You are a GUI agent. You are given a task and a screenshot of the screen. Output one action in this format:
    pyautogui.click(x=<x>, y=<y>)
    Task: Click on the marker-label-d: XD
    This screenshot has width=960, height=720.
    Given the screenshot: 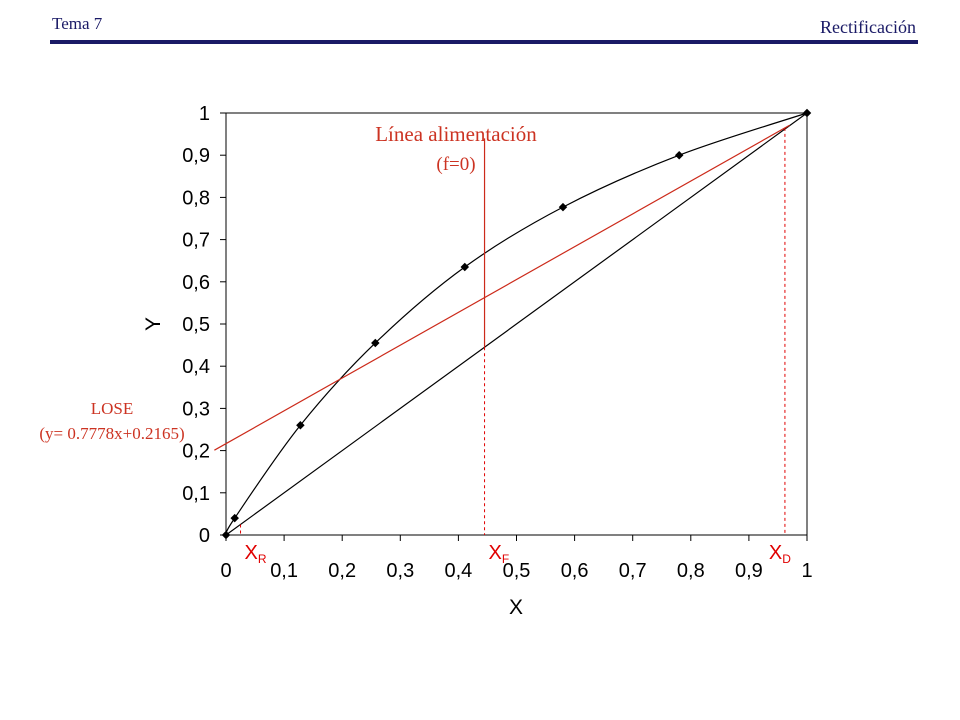 What is the action you would take?
    pyautogui.click(x=780, y=554)
    